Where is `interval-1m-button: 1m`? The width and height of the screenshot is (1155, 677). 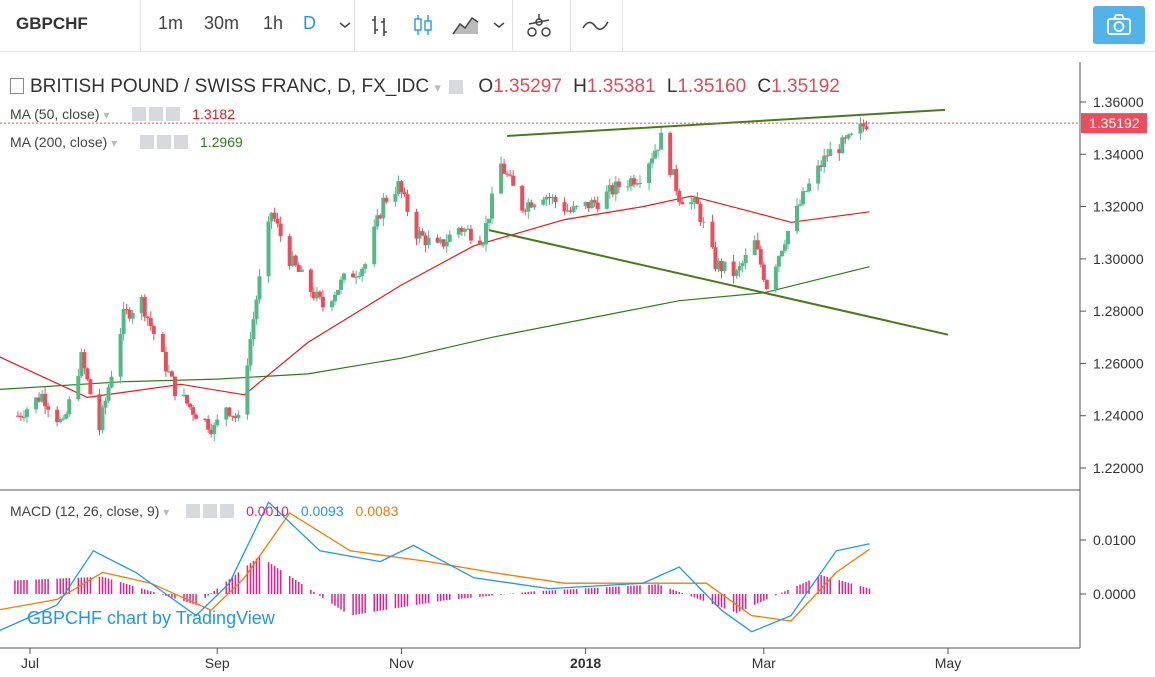
interval-1m-button: 1m is located at coordinates (171, 23).